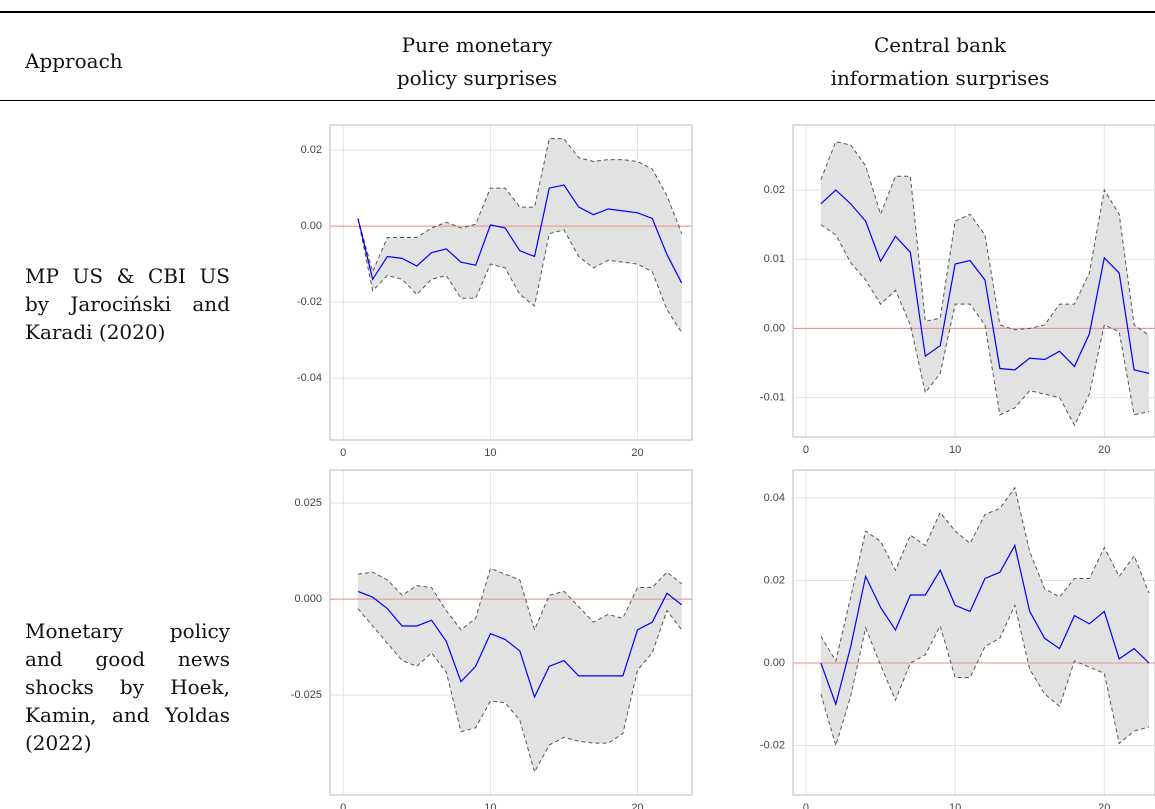  Describe the element at coordinates (309, 378) in the screenshot. I see `y-tick-label: -0.04` at that location.